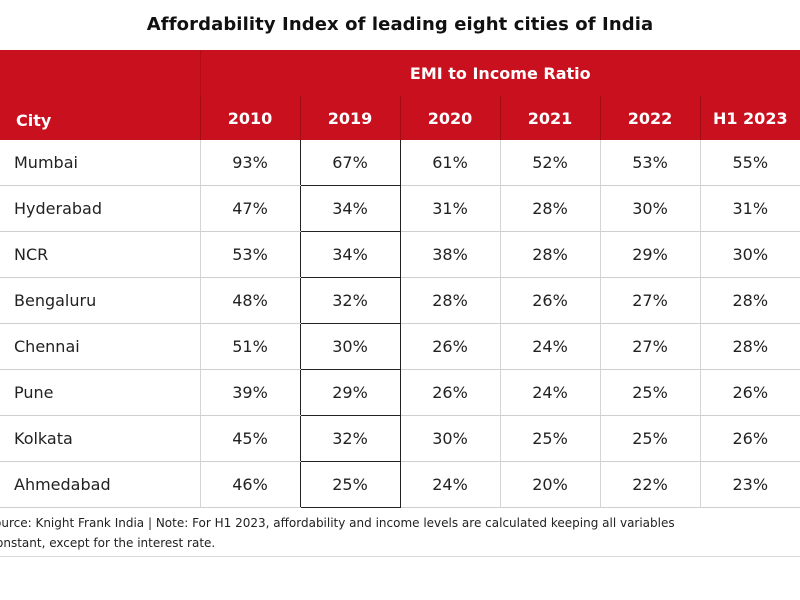 This screenshot has width=800, height=600. What do you see at coordinates (100, 95) in the screenshot?
I see `city-column-header: City` at bounding box center [100, 95].